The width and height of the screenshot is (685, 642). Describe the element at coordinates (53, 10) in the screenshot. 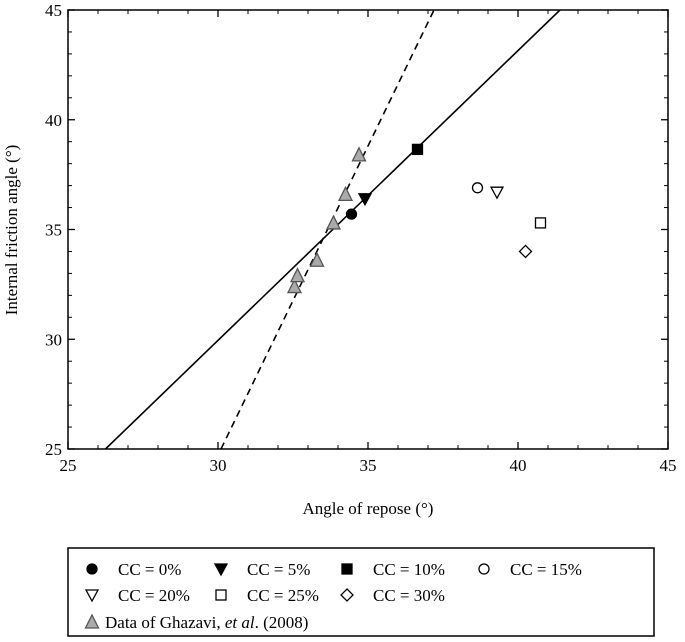

I see `y-tick-label: 45` at that location.